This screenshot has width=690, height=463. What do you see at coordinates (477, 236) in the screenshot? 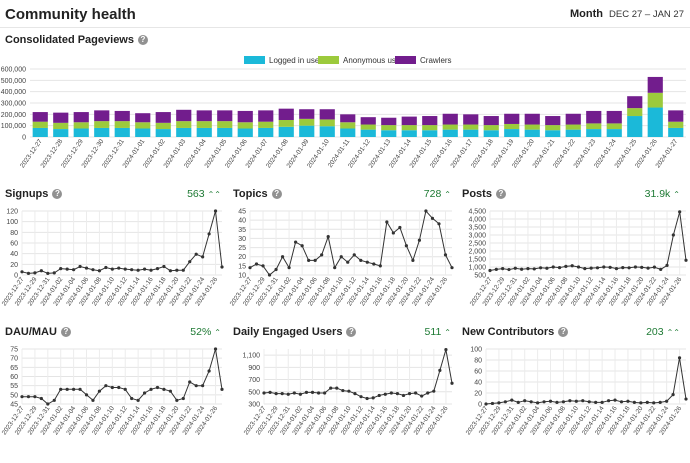
I see `posts-y-tick: 3,000` at bounding box center [477, 236].